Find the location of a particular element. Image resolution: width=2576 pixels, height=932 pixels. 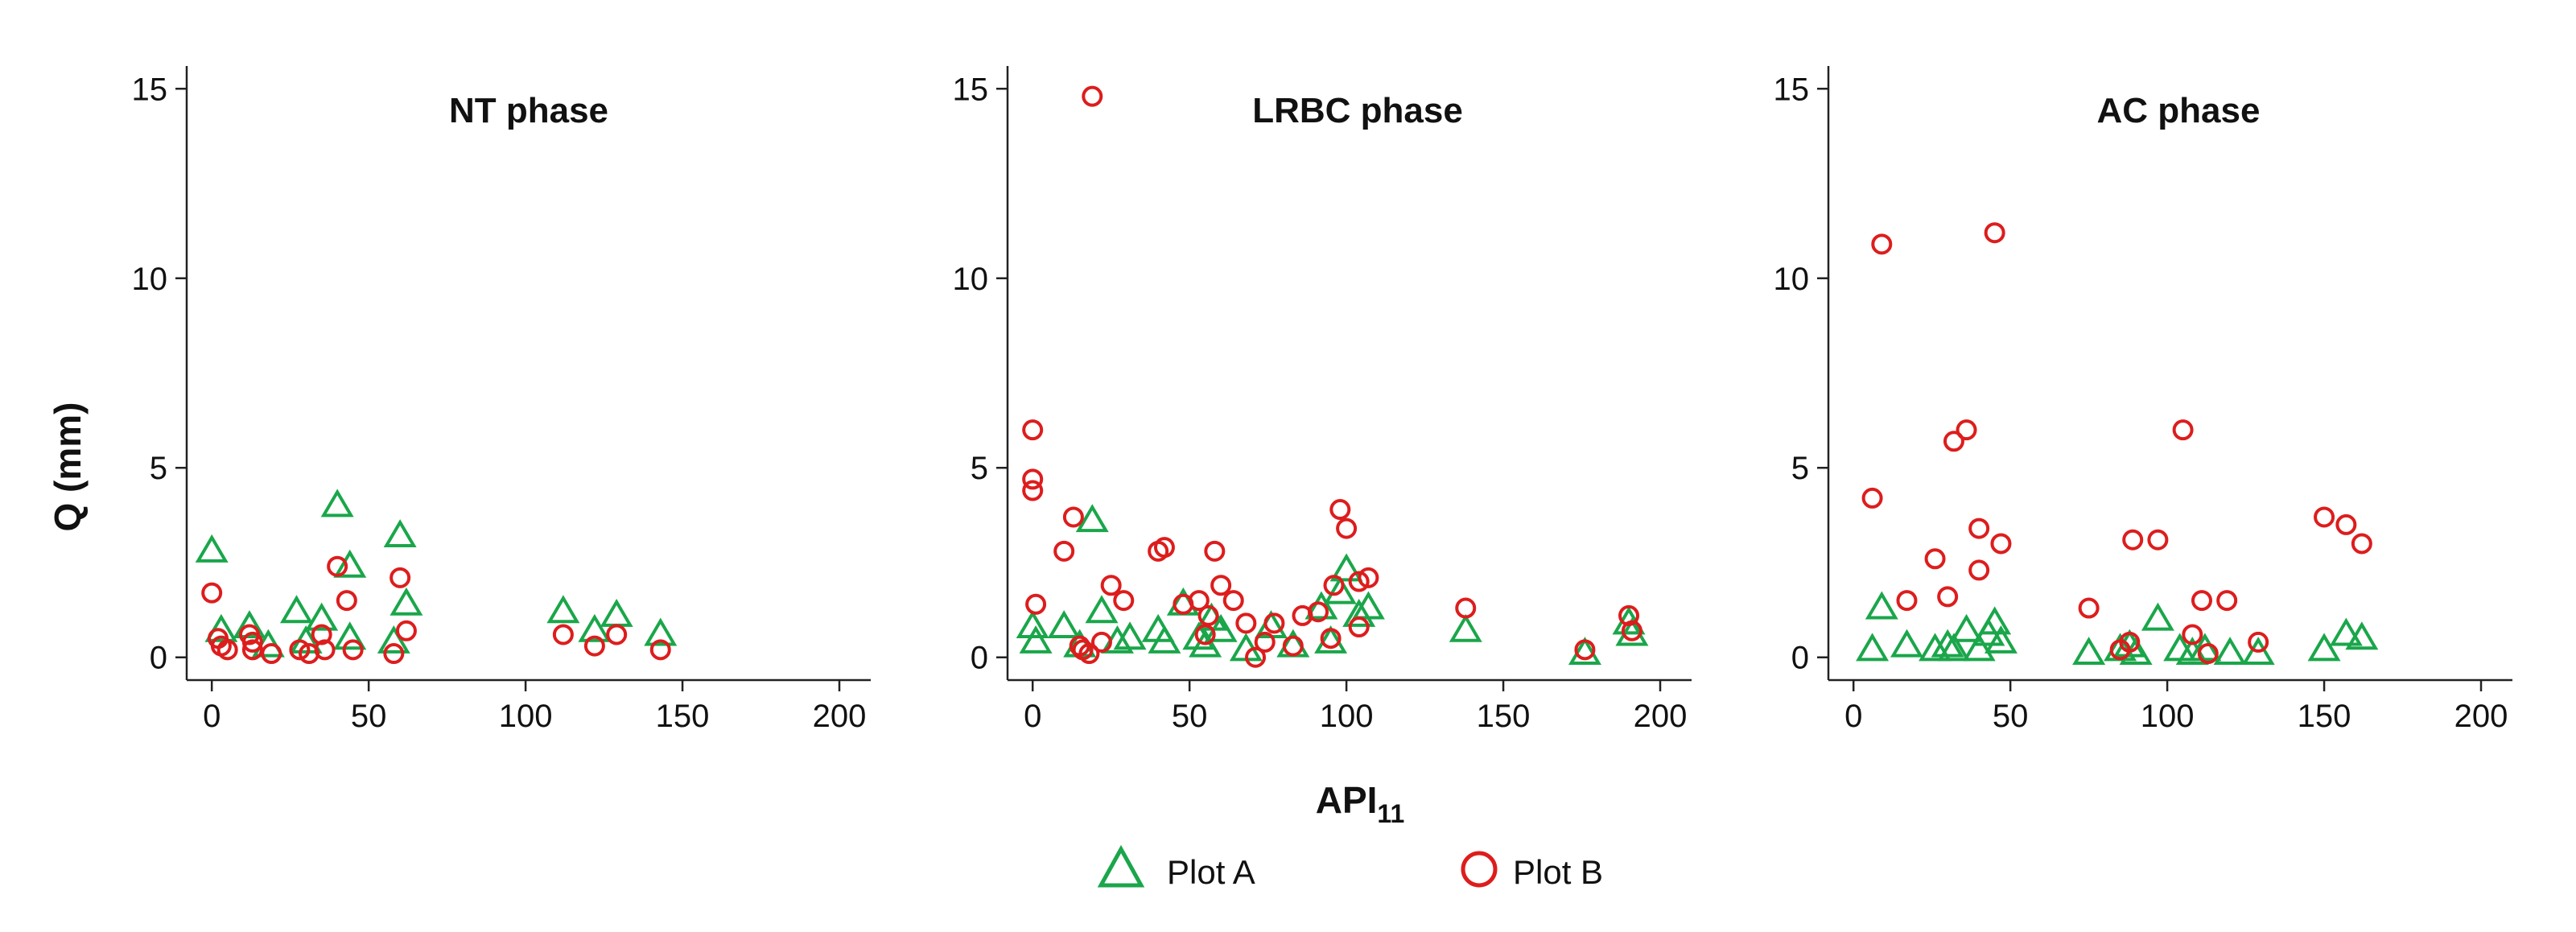

legend: Plot A Plot B is located at coordinates (1350, 867).